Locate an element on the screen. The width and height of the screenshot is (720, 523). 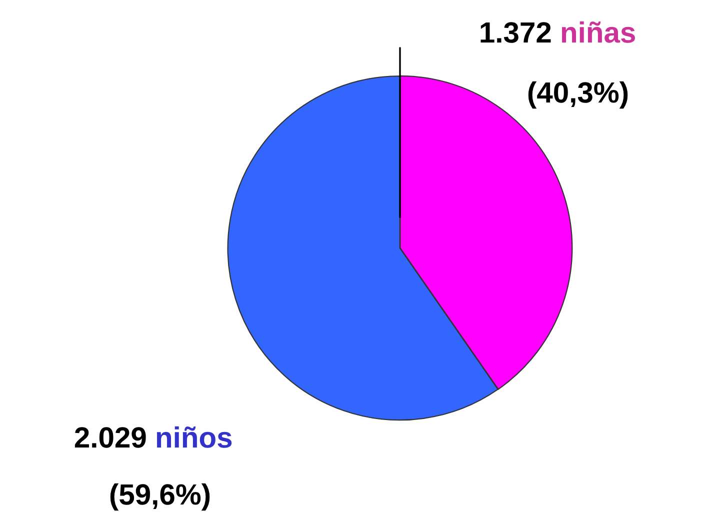
text: (40,3%) is located at coordinates (578, 95).